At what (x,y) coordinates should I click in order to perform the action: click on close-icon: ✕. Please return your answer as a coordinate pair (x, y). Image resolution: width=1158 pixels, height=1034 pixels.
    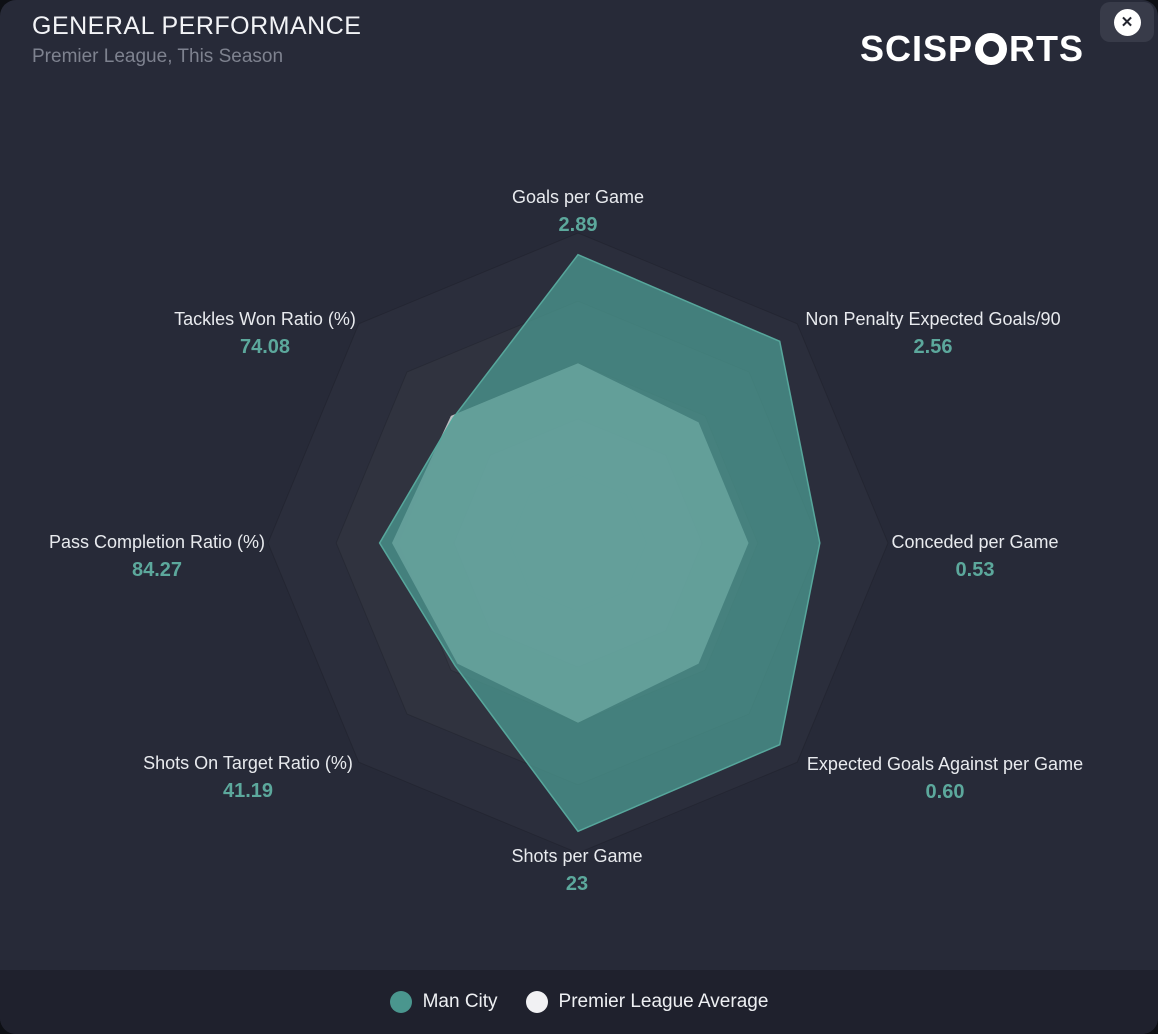
    Looking at the image, I should click on (1127, 22).